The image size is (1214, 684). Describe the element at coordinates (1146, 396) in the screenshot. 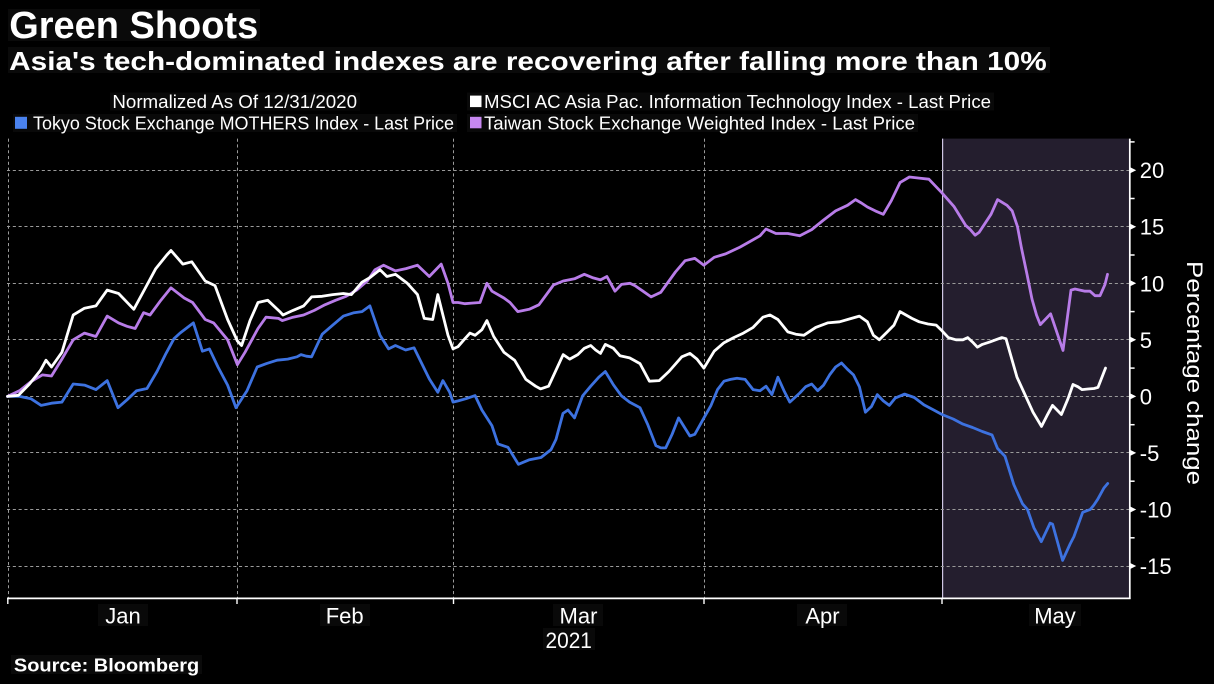

I see `svg-text: 0` at that location.